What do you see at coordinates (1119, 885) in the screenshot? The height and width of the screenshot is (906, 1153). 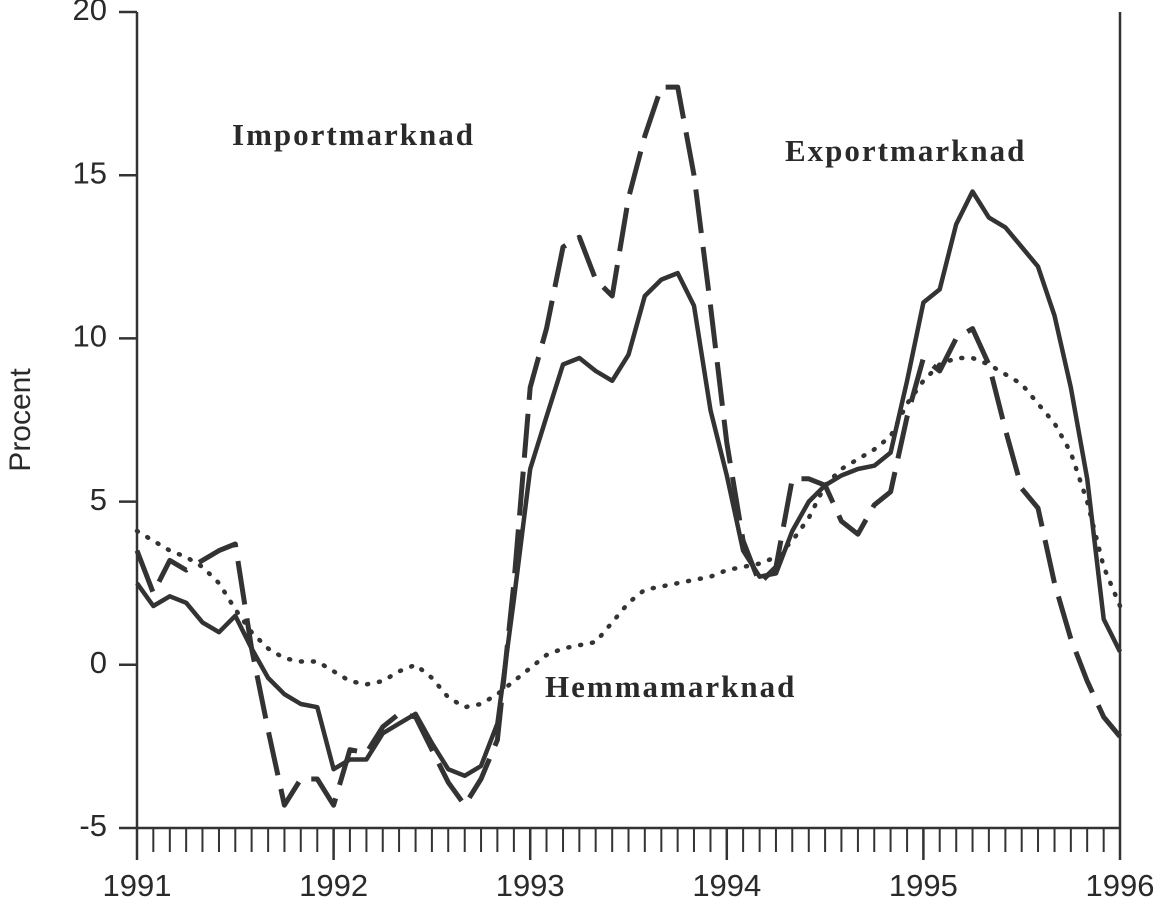 I see `x-tick-label: 1996` at bounding box center [1119, 885].